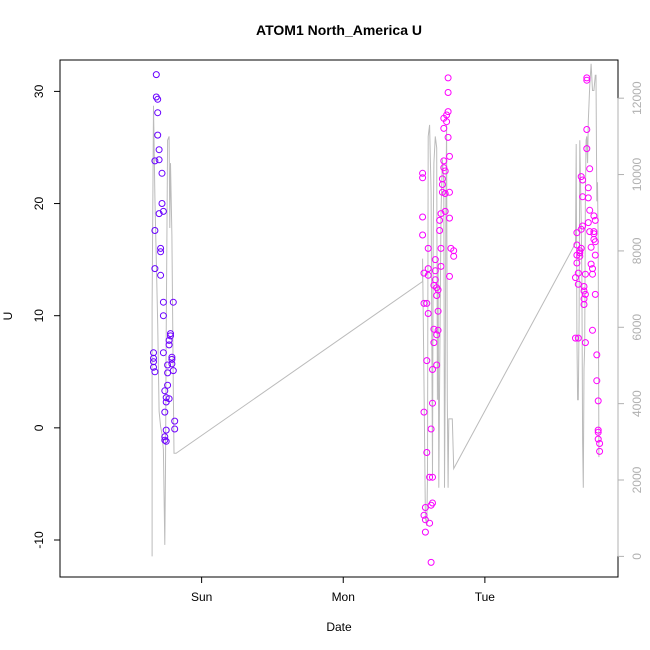 The width and height of the screenshot is (650, 650). I want to click on y-axis-title: U, so click(8, 316).